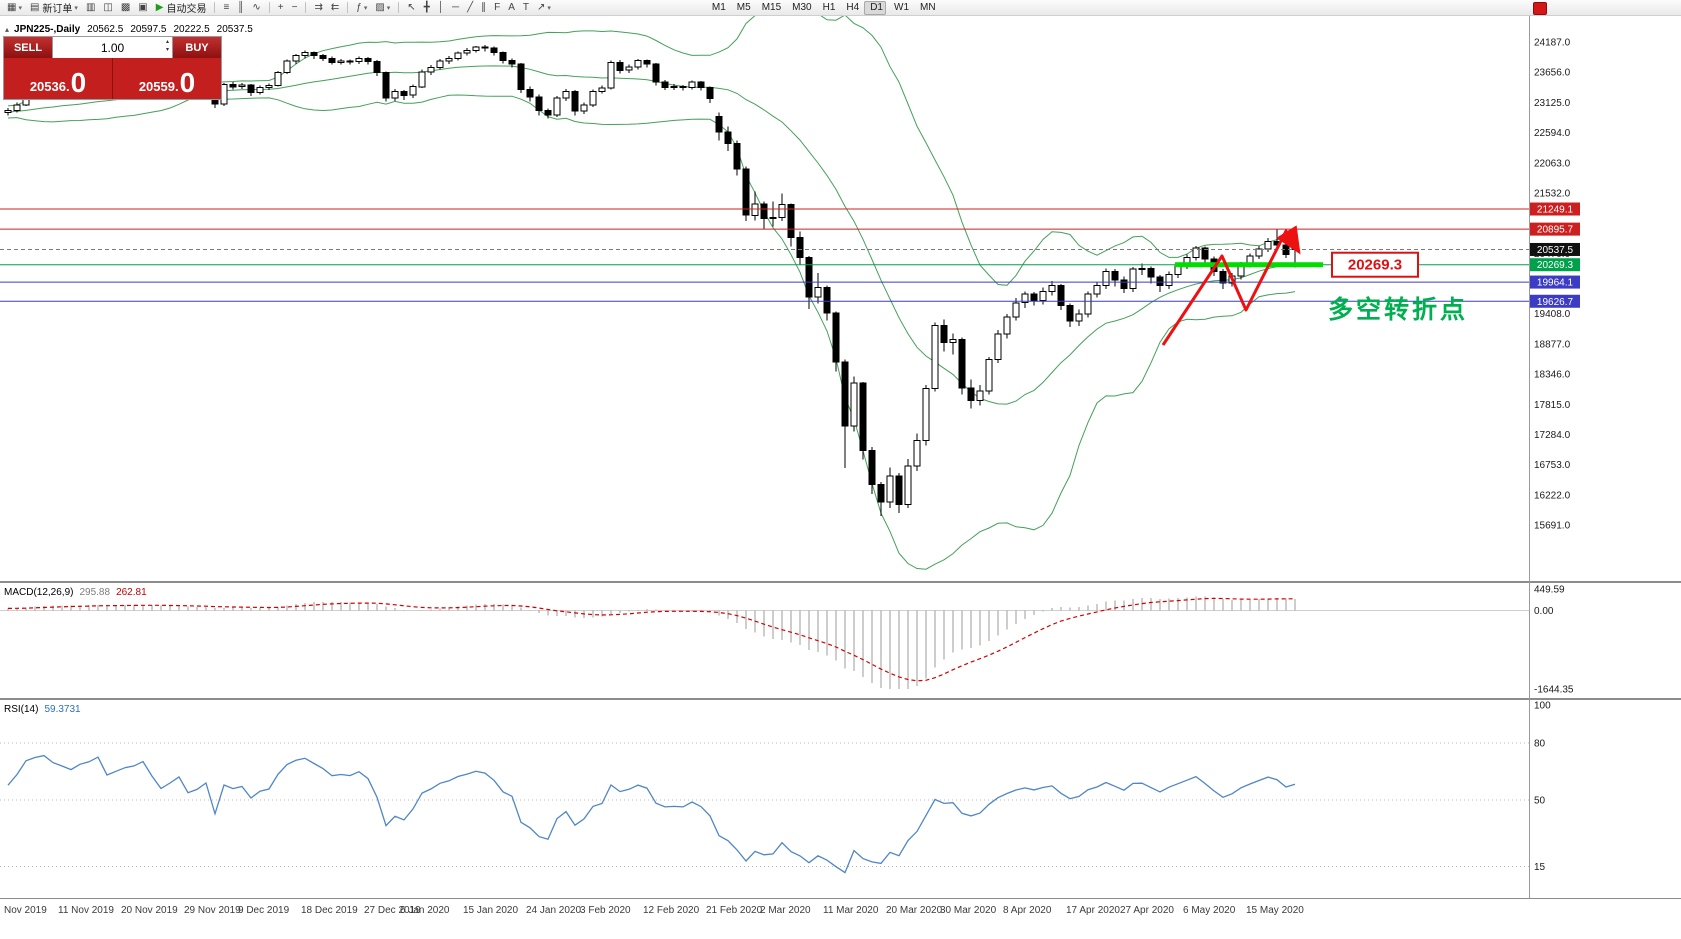 This screenshot has height=939, width=1681. What do you see at coordinates (112, 47) in the screenshot?
I see `volume-input: 1.00 ▴ ▾` at bounding box center [112, 47].